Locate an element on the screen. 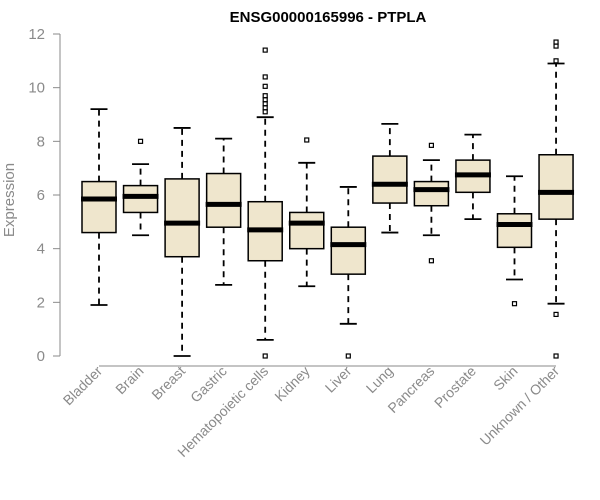 Image resolution: width=600 pixels, height=500 pixels. y-tick-label: 8 is located at coordinates (41, 141).